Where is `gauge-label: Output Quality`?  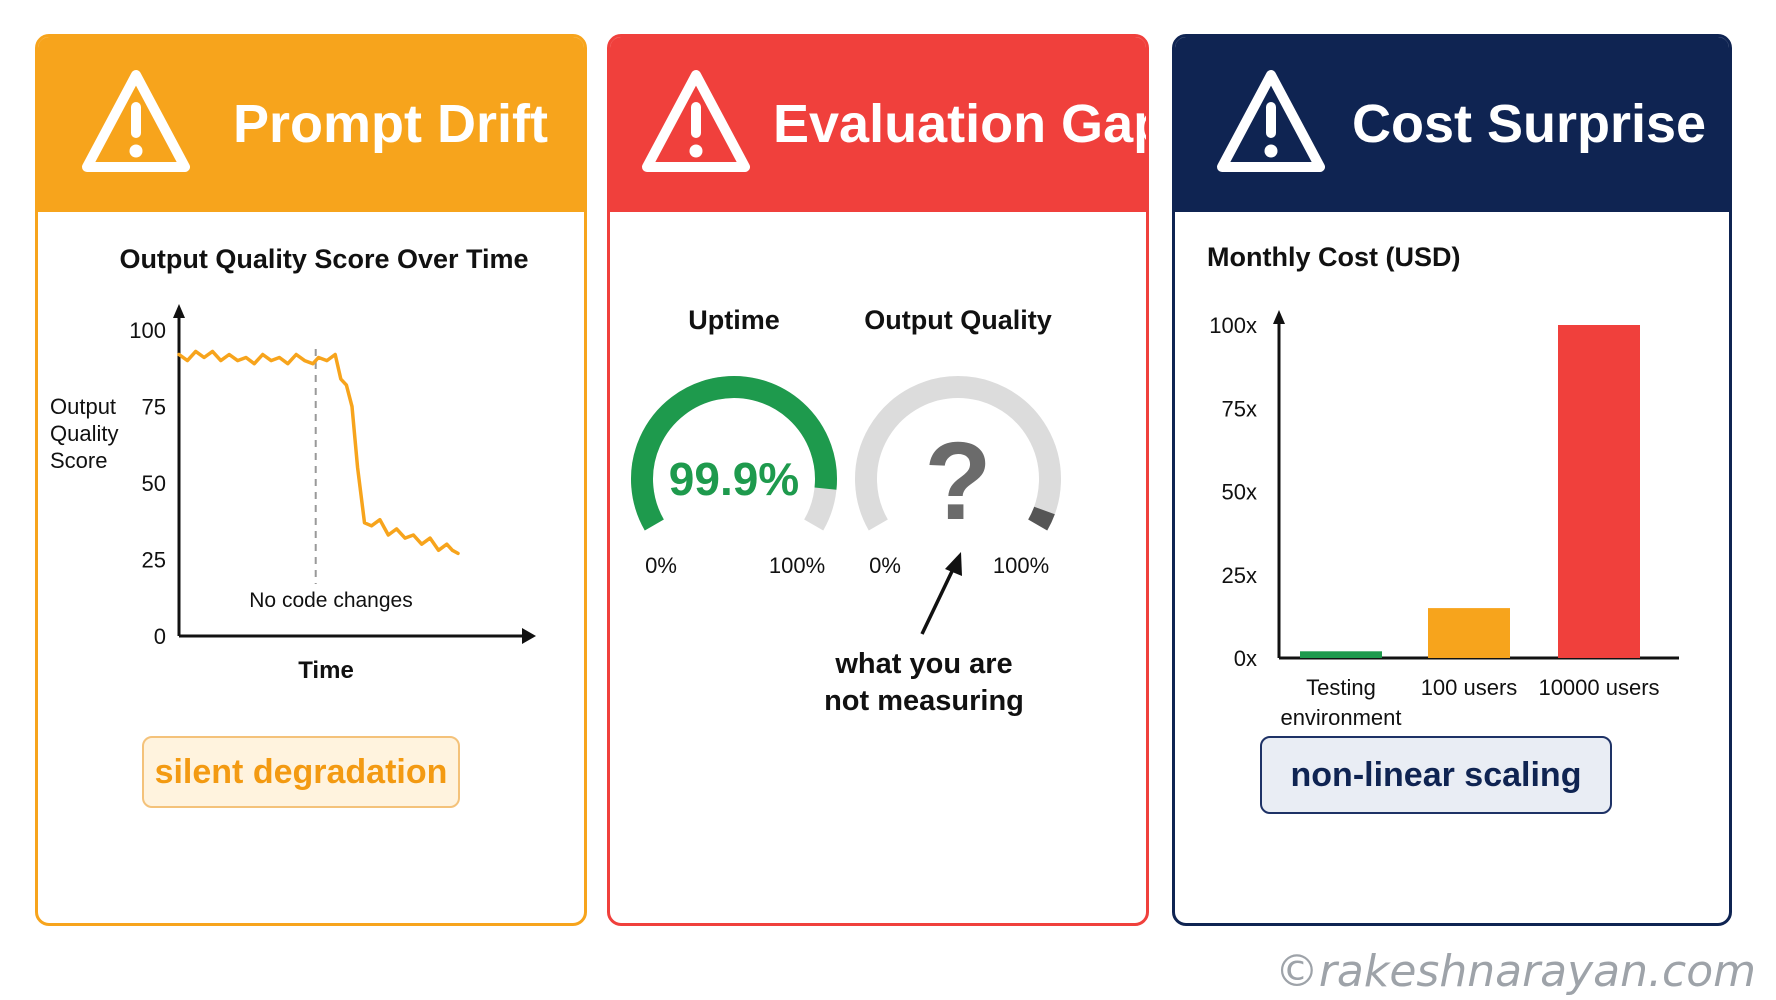 gauge-label: Output Quality is located at coordinates (957, 320).